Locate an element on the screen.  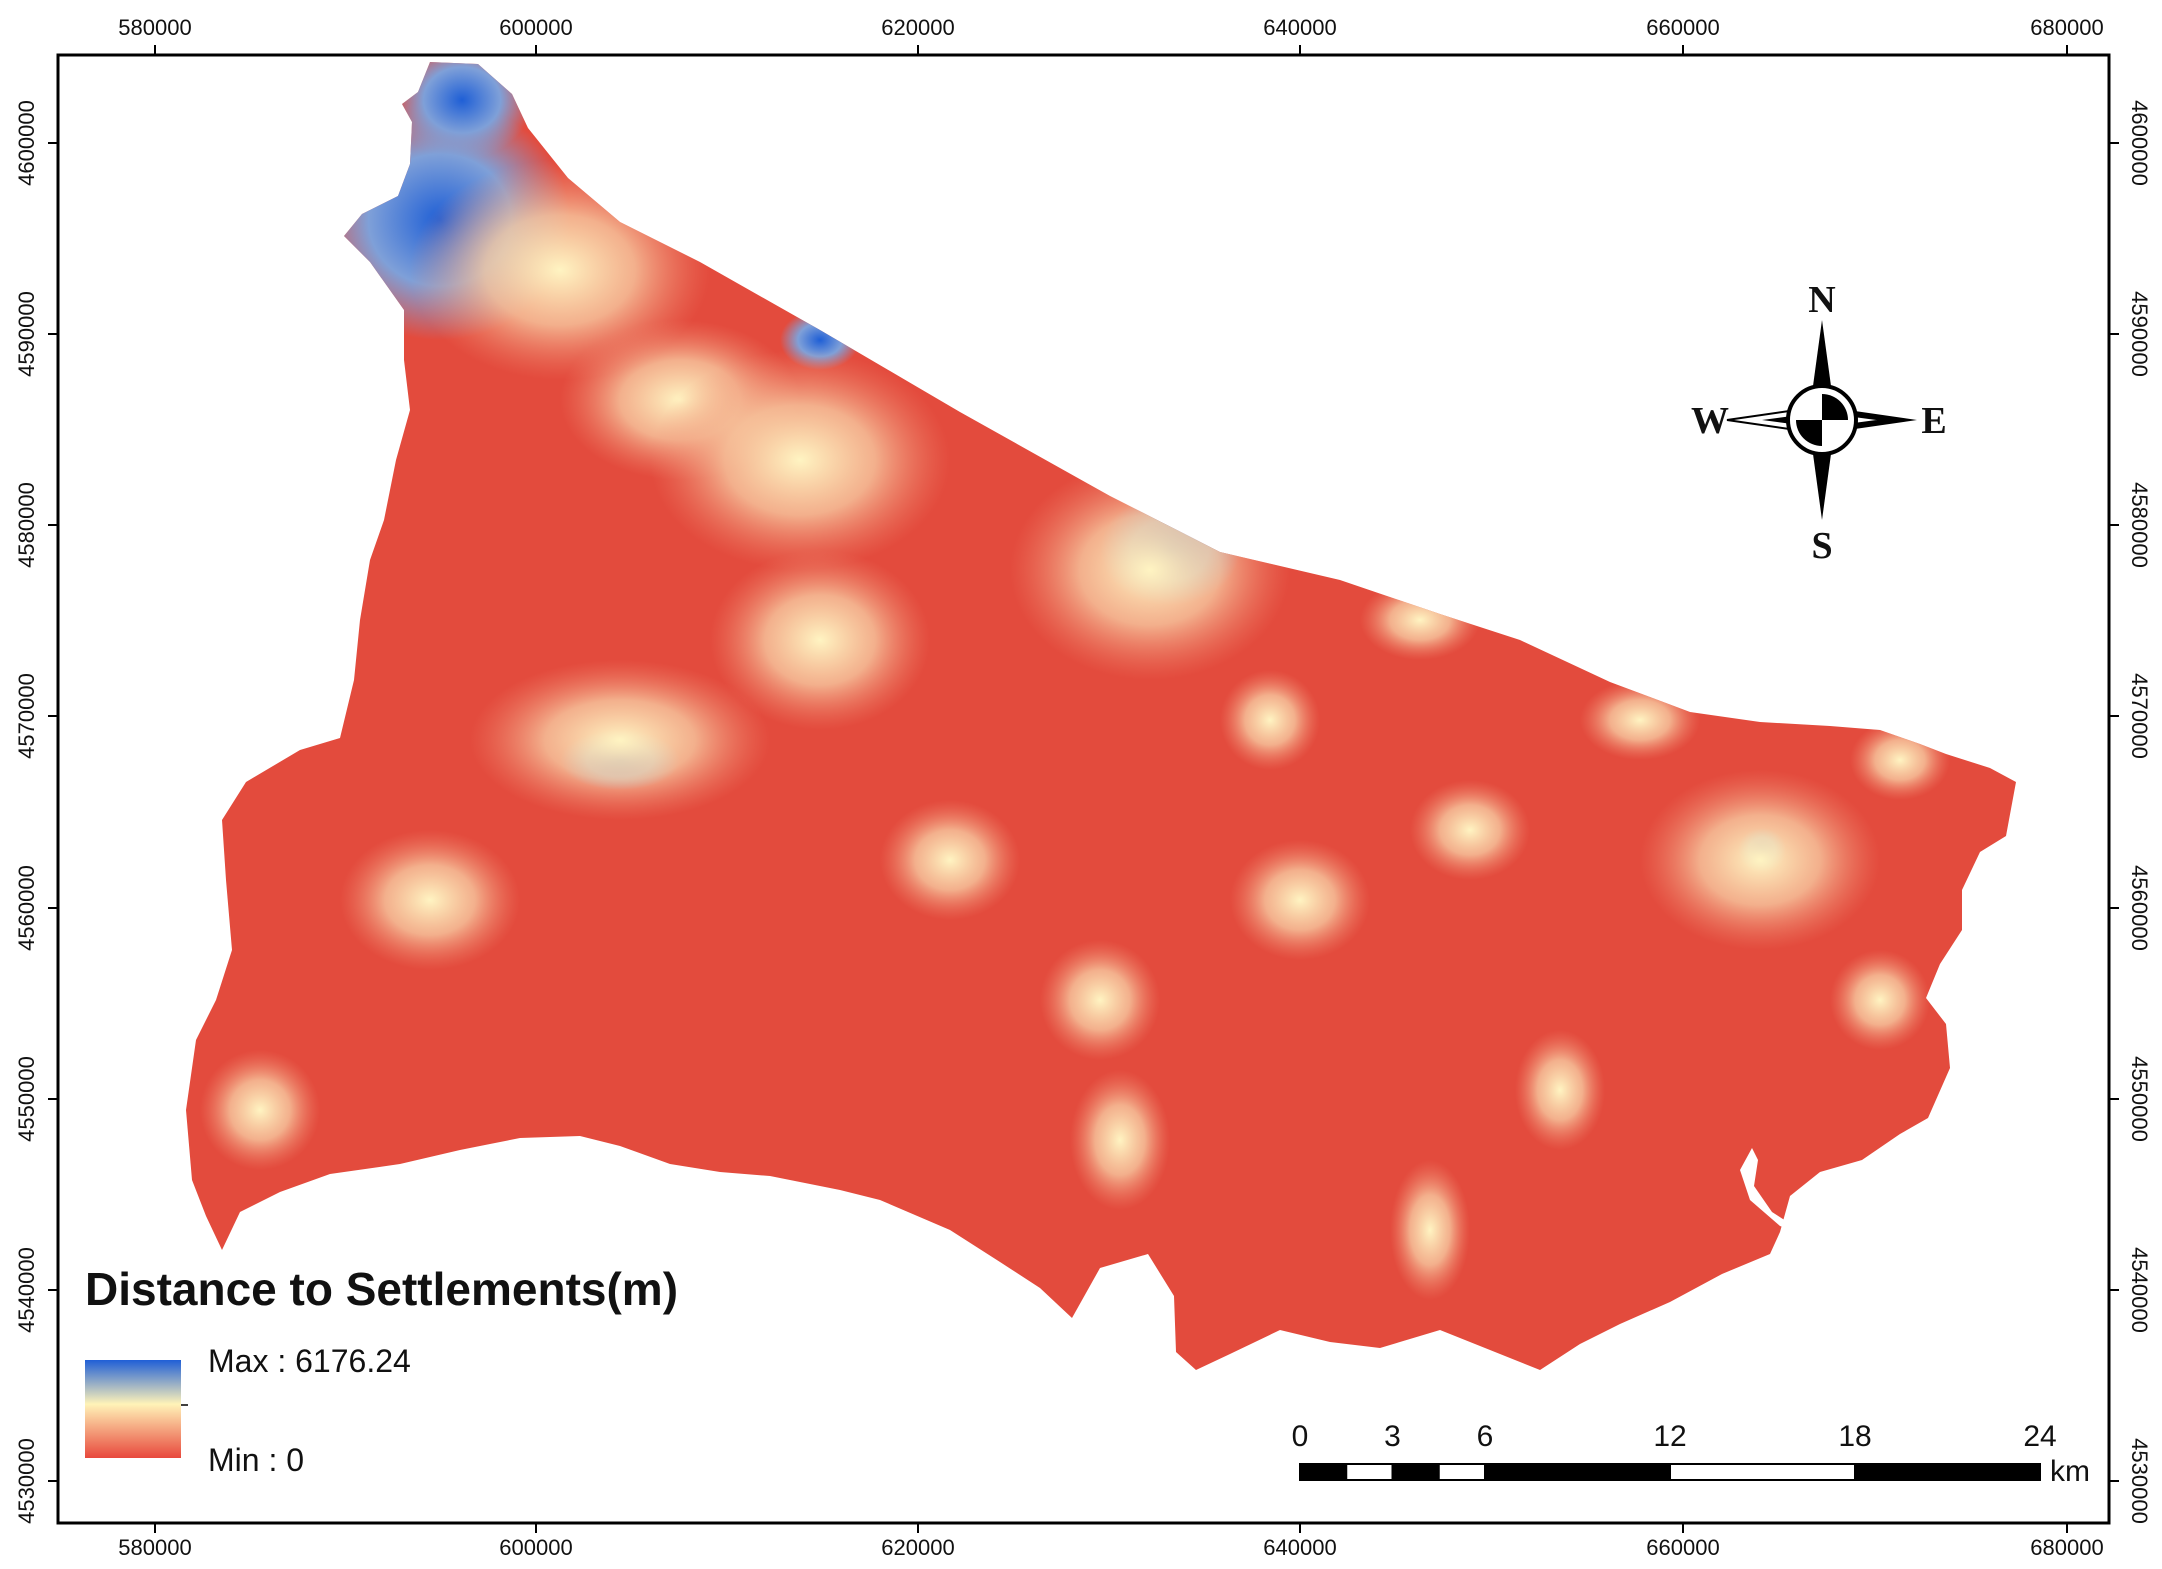
north-arrow: N S E W is located at coordinates (1819, 423).